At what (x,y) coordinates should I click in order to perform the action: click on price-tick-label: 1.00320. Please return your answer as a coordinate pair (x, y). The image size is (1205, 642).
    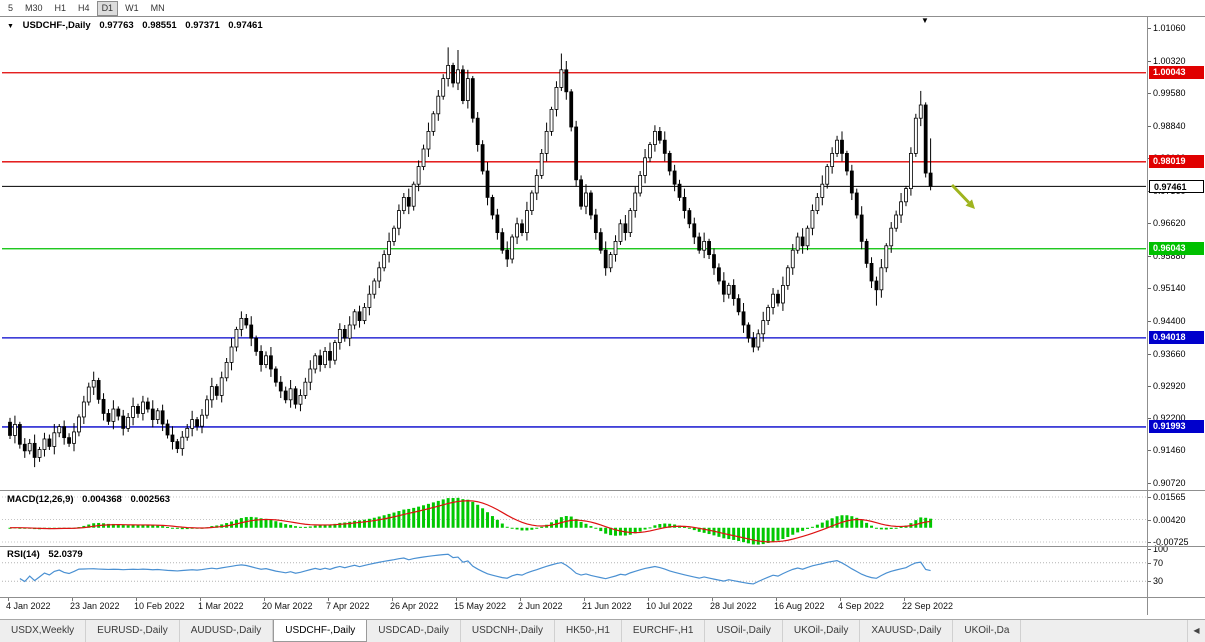
    Looking at the image, I should click on (1169, 60).